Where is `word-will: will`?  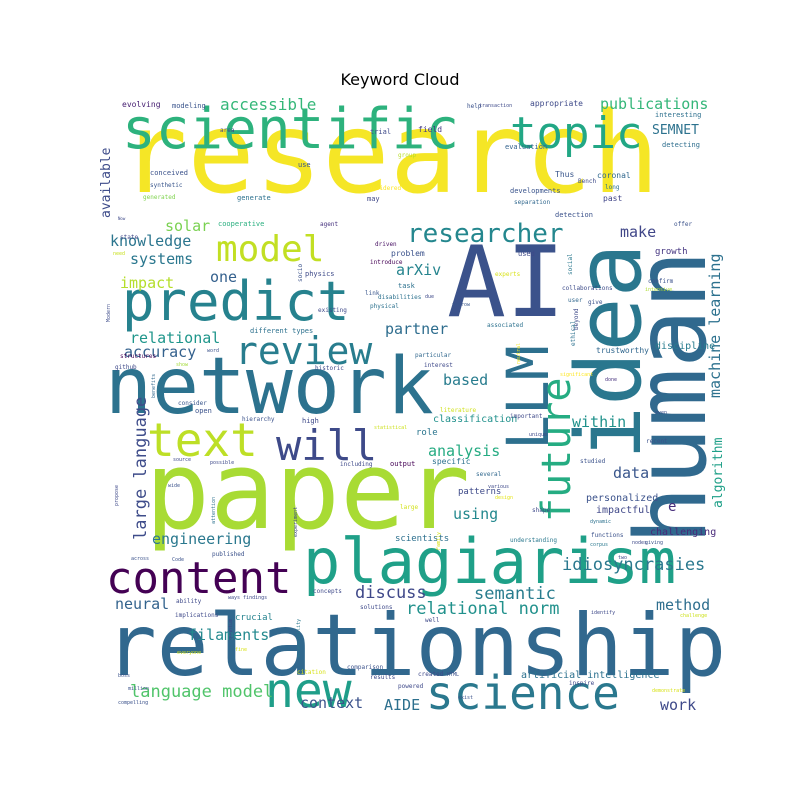
word-will: will is located at coordinates (326, 445).